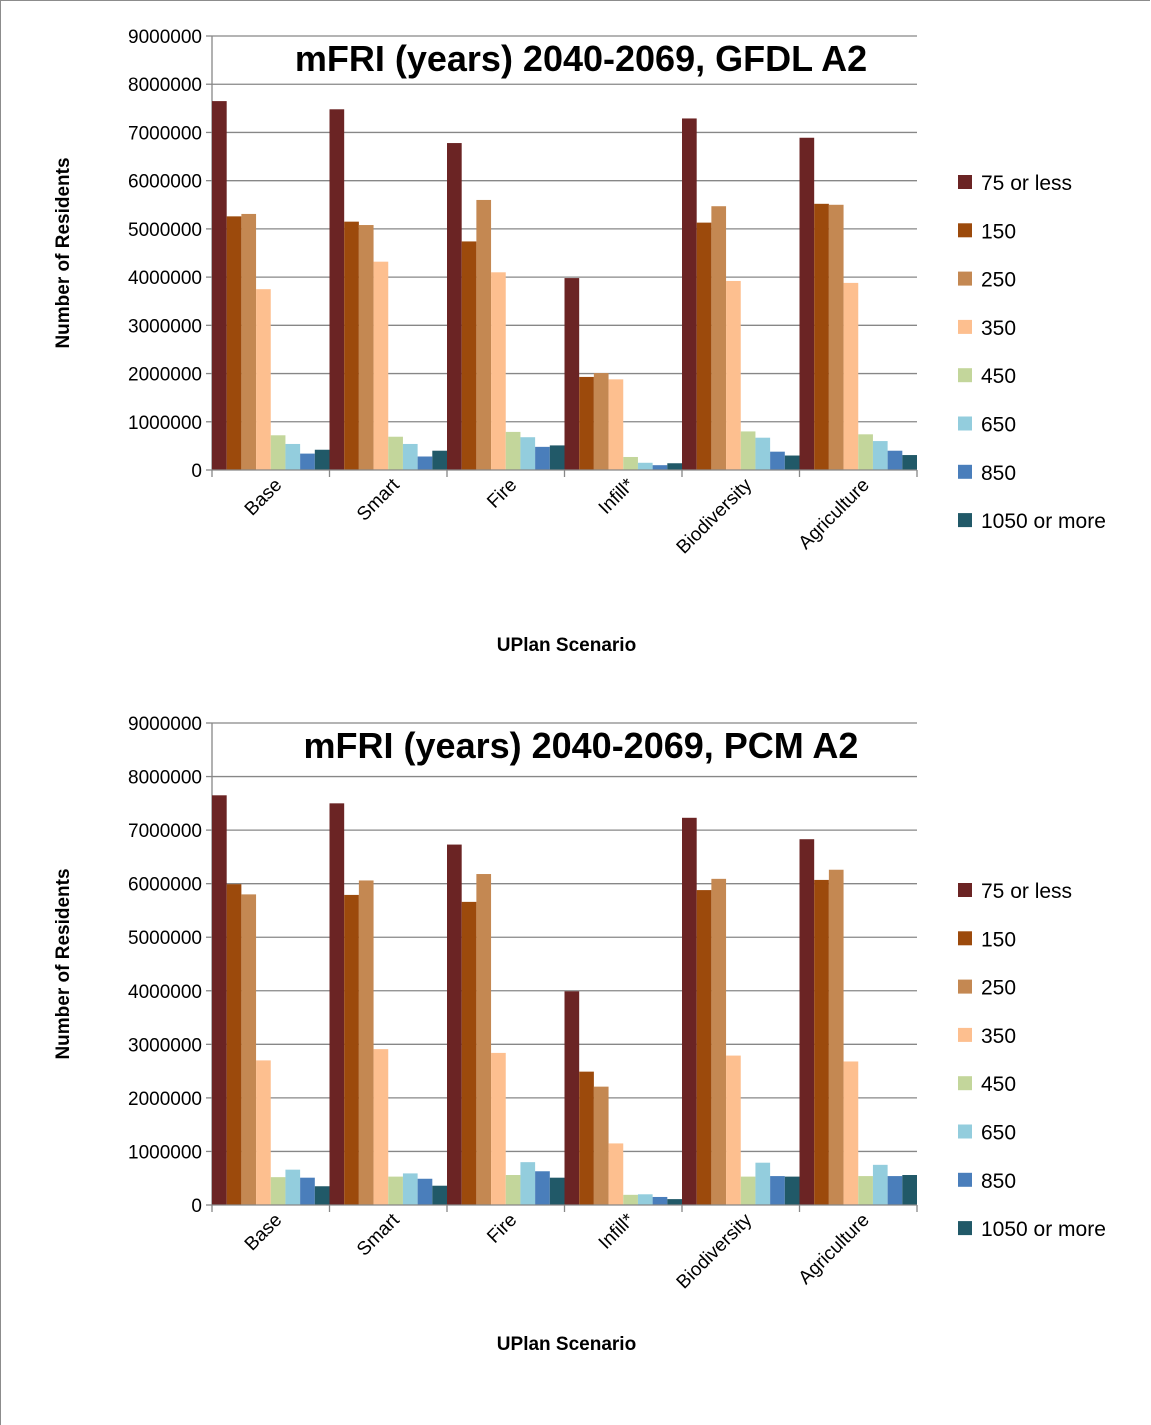 The image size is (1151, 1425). What do you see at coordinates (998, 1036) in the screenshot?
I see `legend-label: 350` at bounding box center [998, 1036].